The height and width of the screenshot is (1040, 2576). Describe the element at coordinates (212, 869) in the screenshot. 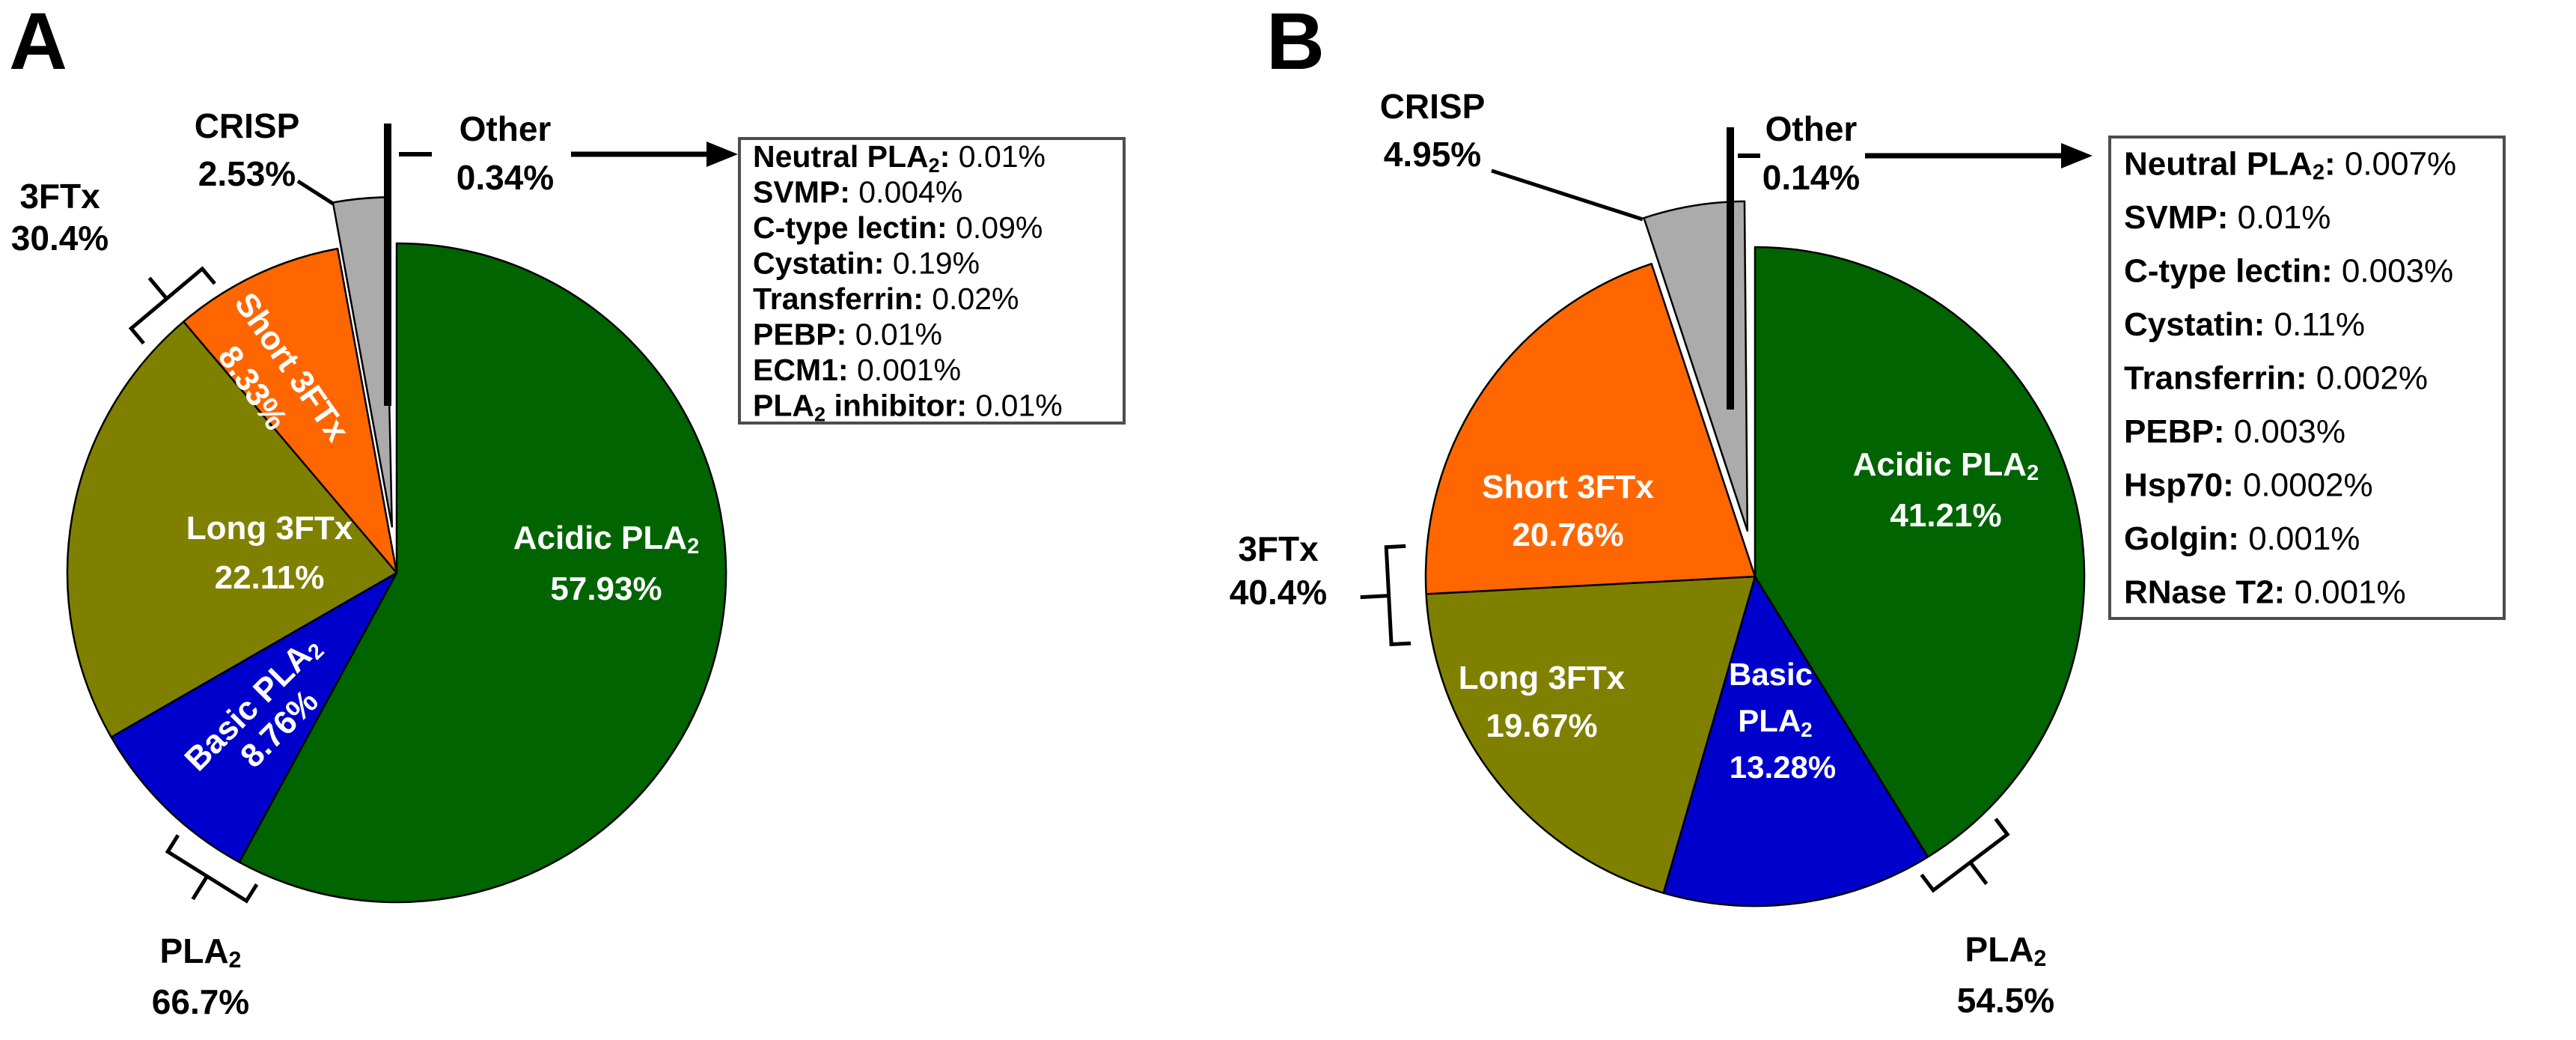

I see `group-bracket-pla-` at that location.